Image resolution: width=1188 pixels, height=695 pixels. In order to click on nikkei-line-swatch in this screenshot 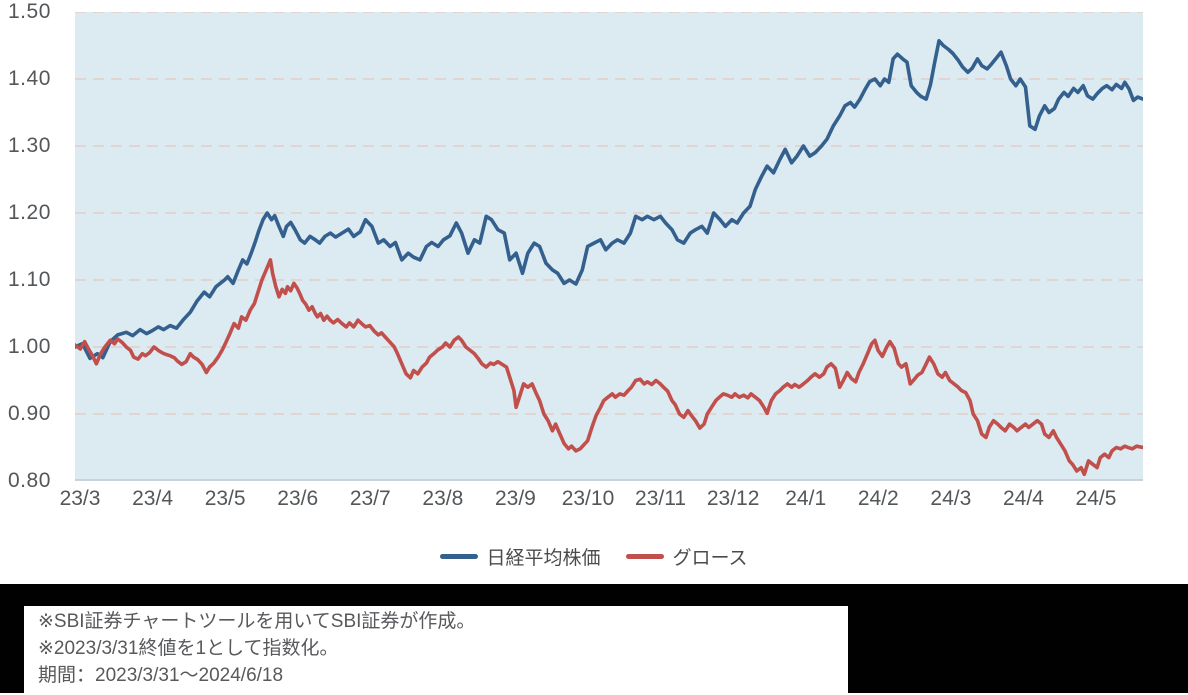, I will do `click(459, 556)`.